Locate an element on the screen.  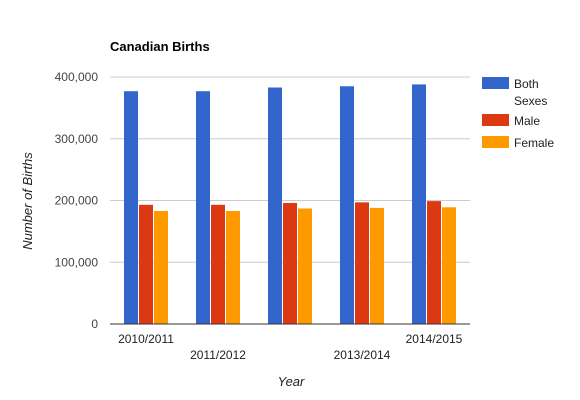
legend-label: Male is located at coordinates (527, 121).